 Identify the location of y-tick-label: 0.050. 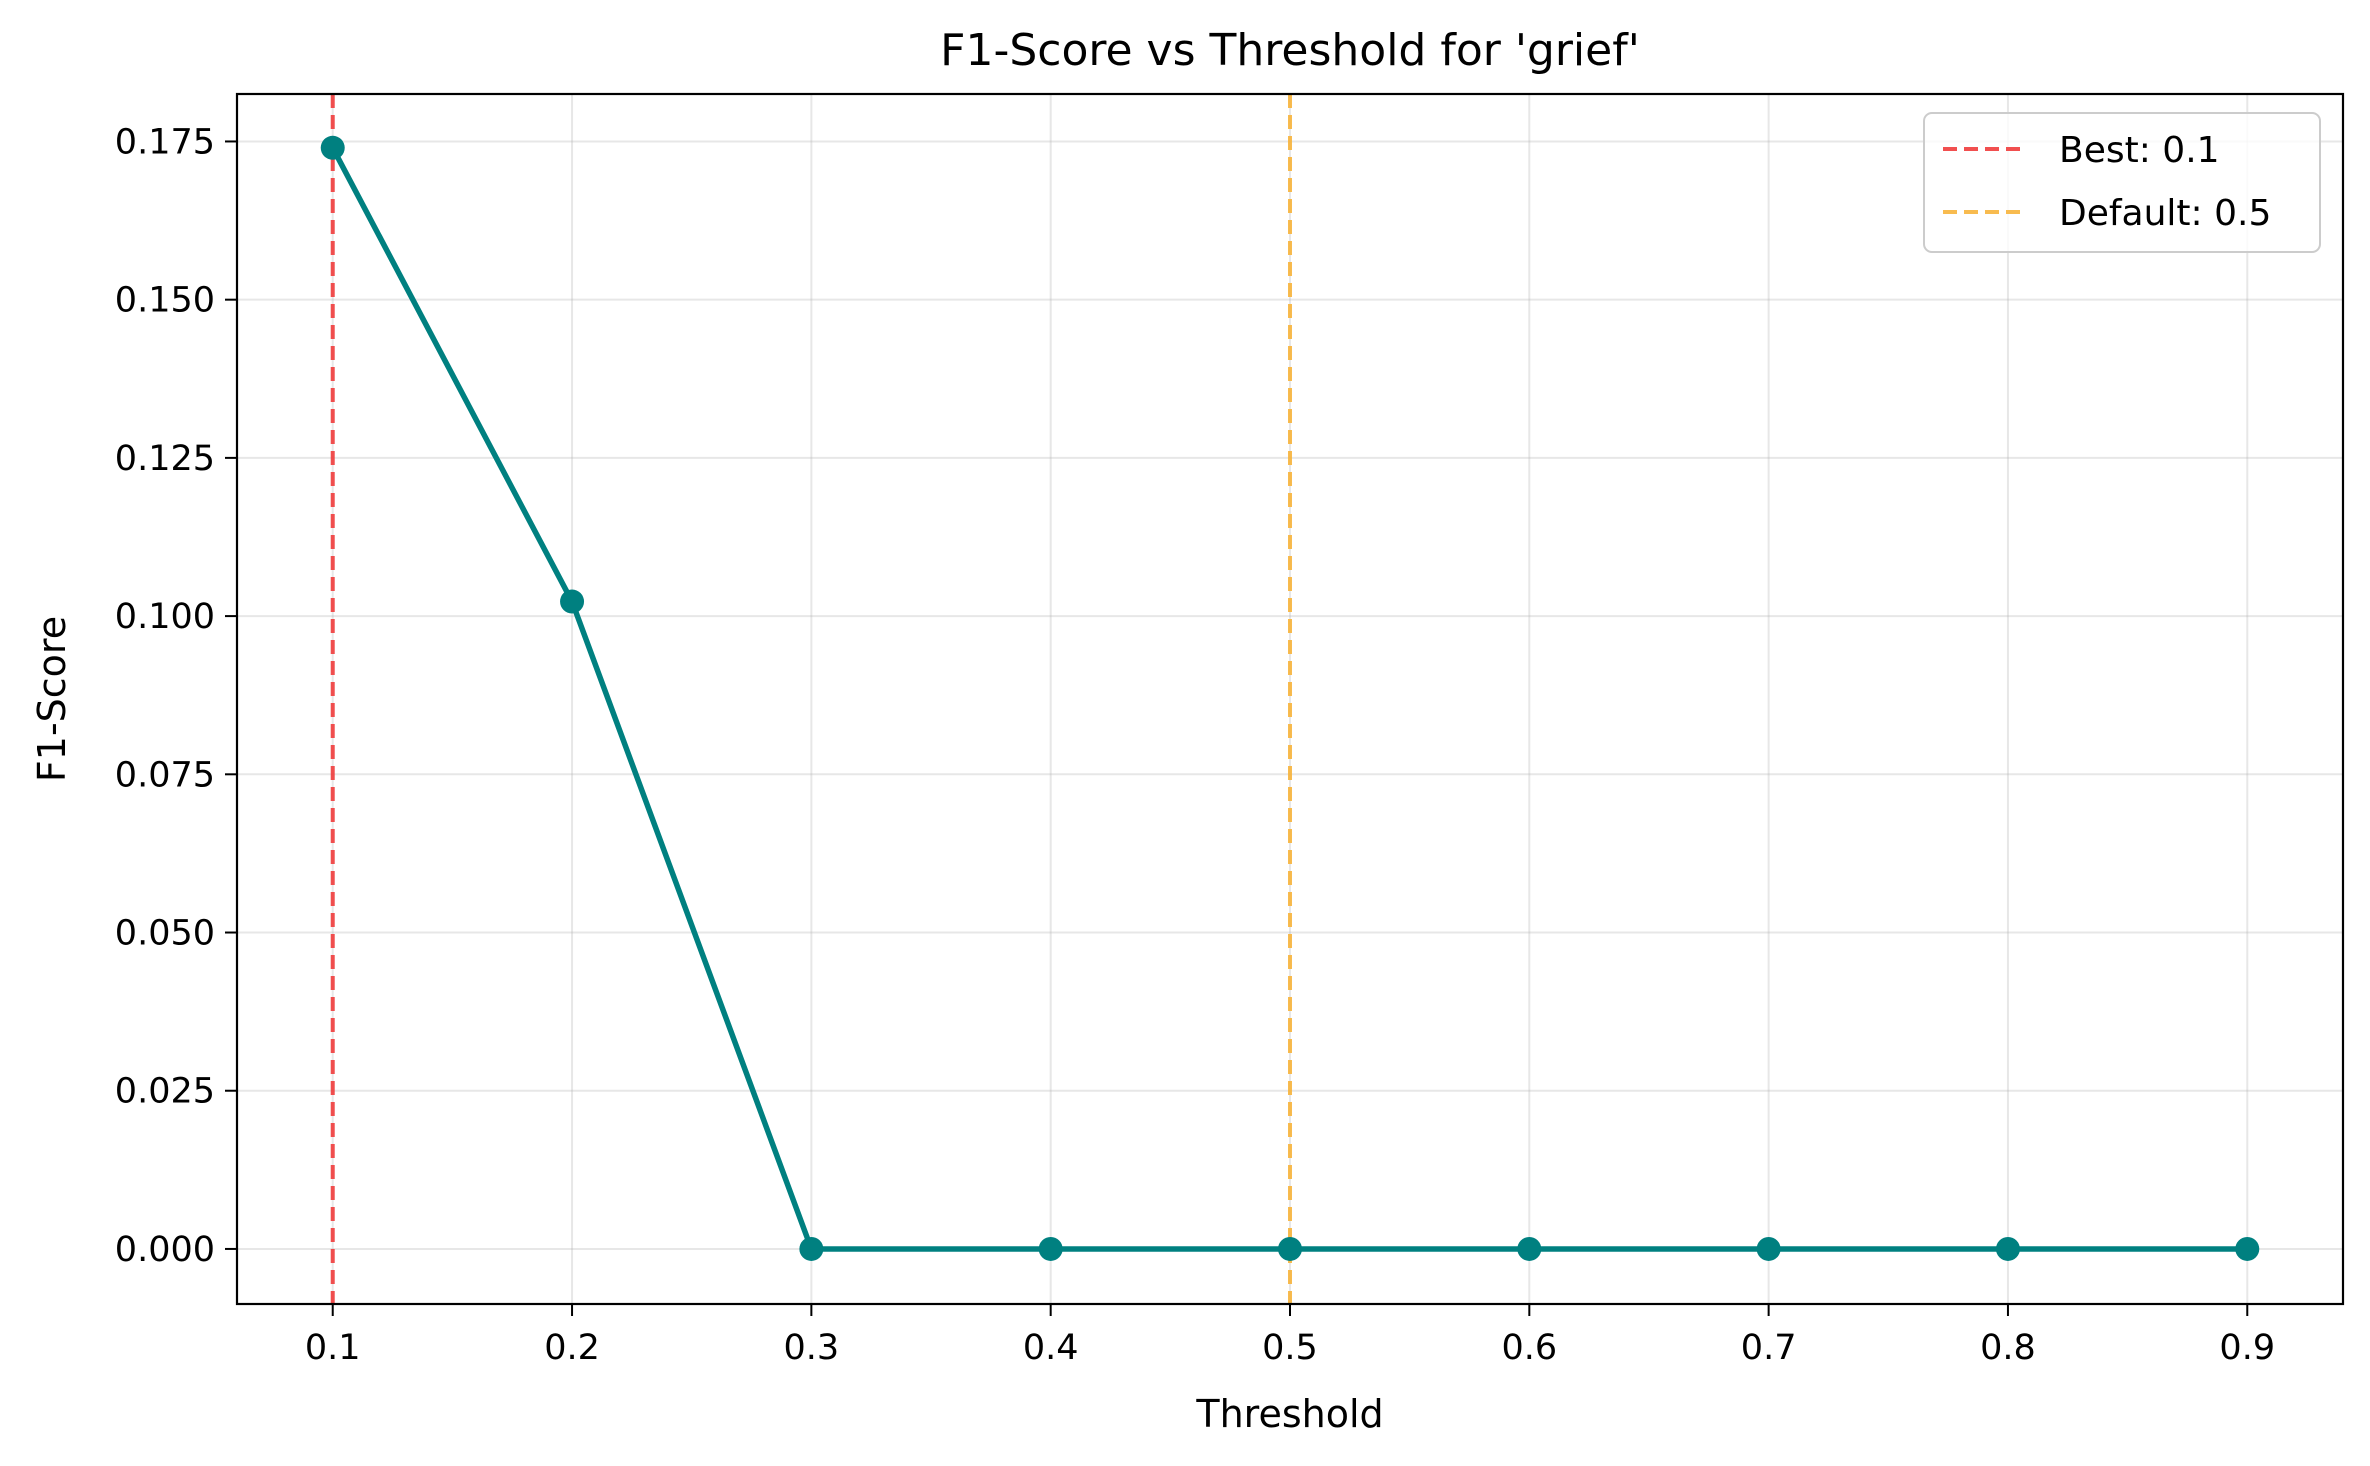
(165, 934).